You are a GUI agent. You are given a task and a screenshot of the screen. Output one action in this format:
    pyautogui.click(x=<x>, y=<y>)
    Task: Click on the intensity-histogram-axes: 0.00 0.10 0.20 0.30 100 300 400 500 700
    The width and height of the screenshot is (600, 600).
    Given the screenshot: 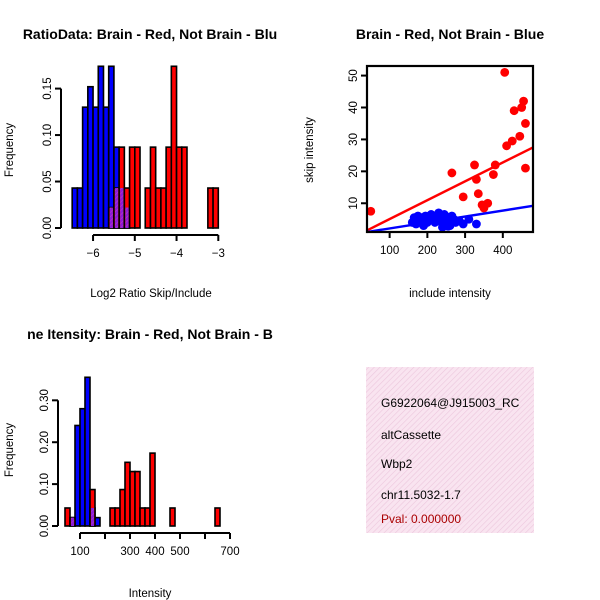 What is the action you would take?
    pyautogui.click(x=139, y=473)
    